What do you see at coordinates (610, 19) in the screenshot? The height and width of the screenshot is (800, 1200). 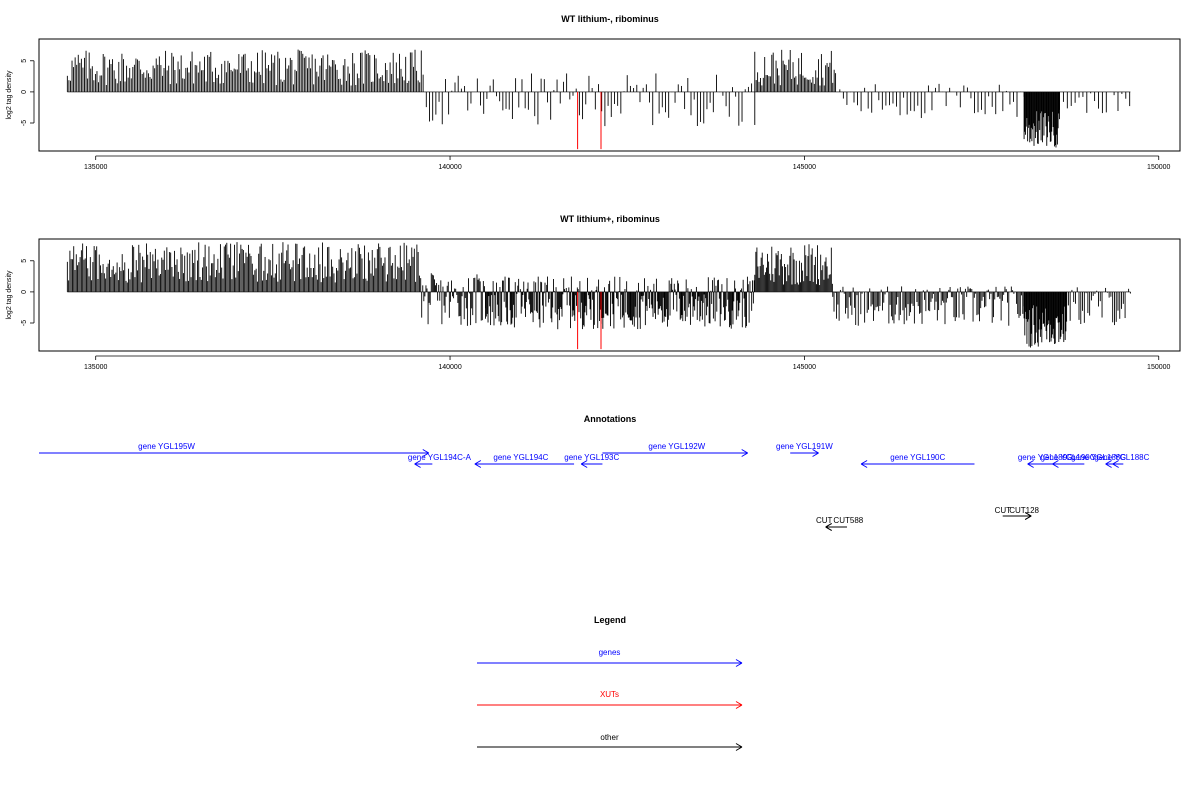 I see `panel-title: WT lithium-, ribominus` at bounding box center [610, 19].